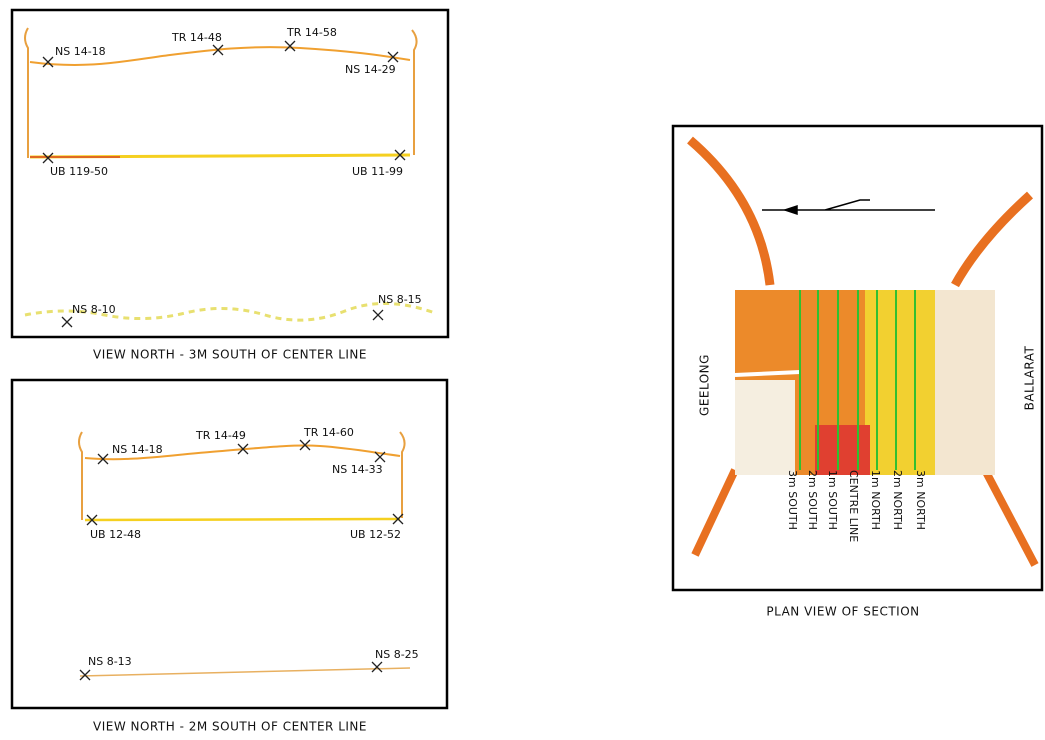  Describe the element at coordinates (357, 469) in the screenshot. I see `survey-label: NS 14-33` at that location.